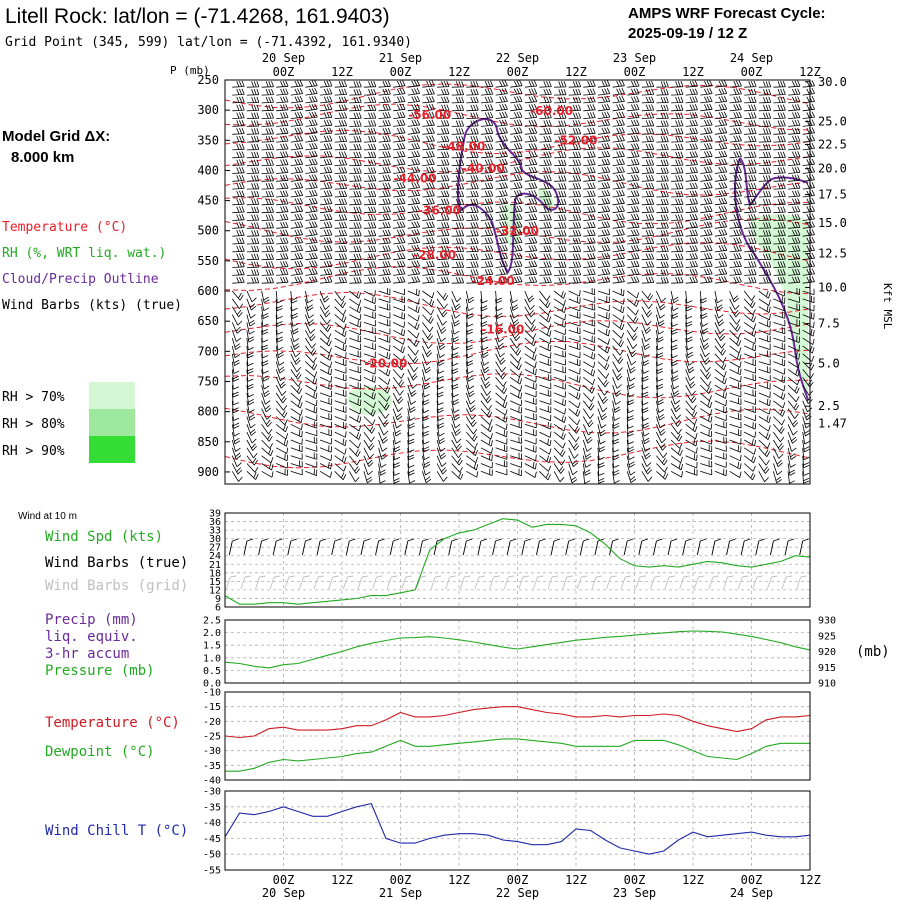  I want to click on height-tick-label: 2.5, so click(829, 406).